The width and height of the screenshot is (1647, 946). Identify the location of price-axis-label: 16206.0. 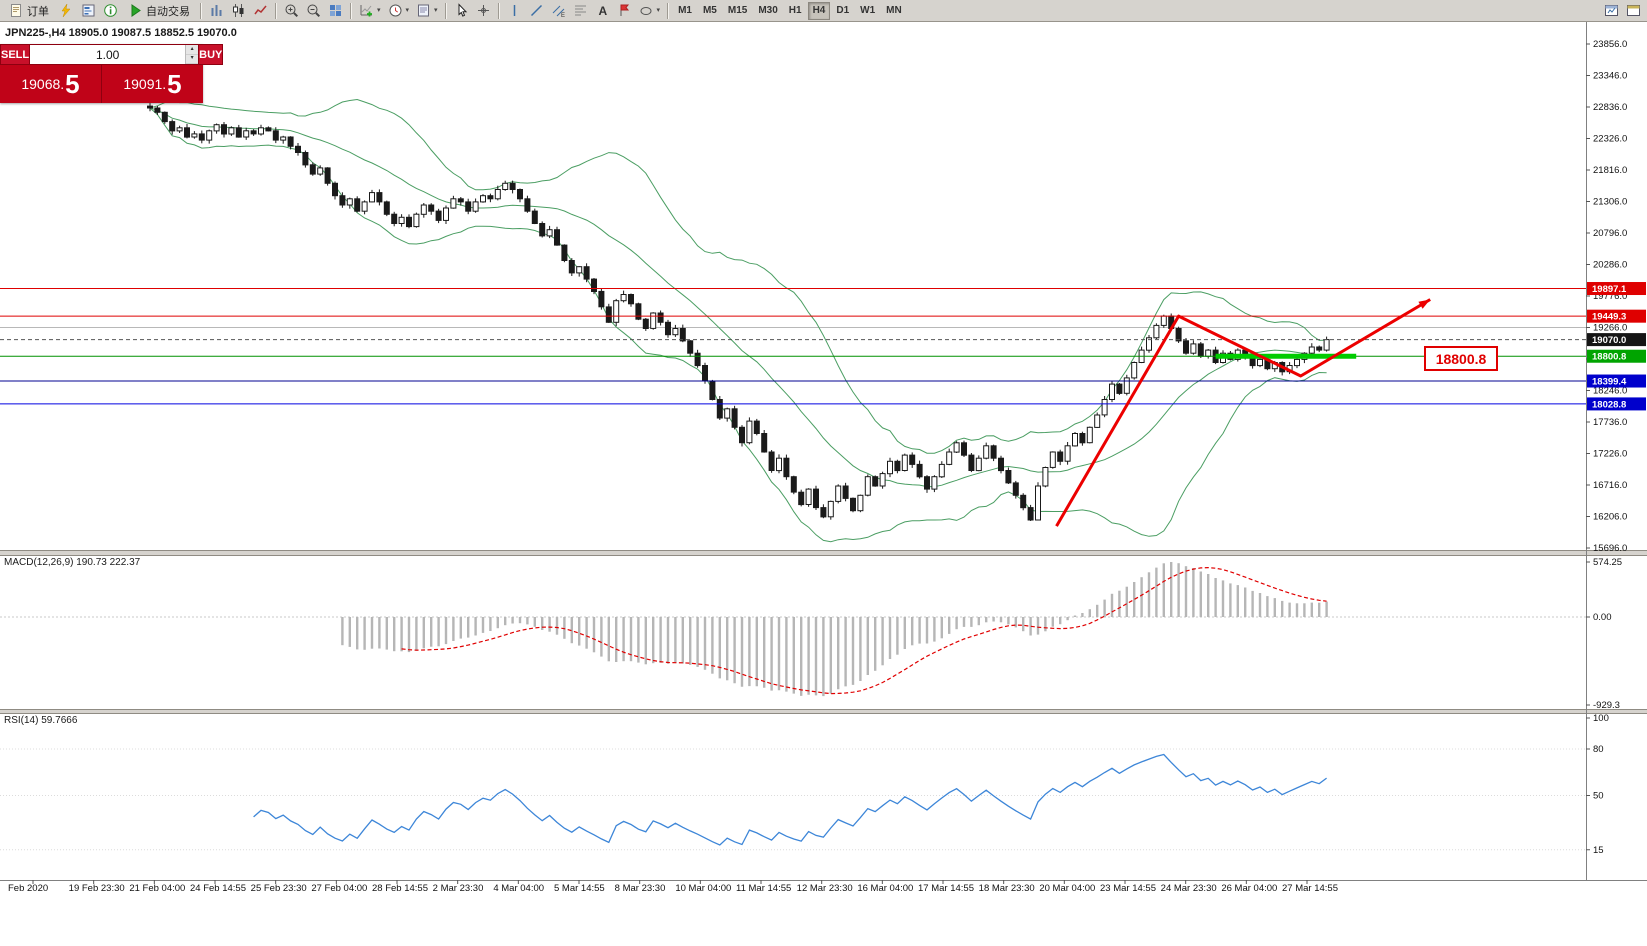
(1610, 517).